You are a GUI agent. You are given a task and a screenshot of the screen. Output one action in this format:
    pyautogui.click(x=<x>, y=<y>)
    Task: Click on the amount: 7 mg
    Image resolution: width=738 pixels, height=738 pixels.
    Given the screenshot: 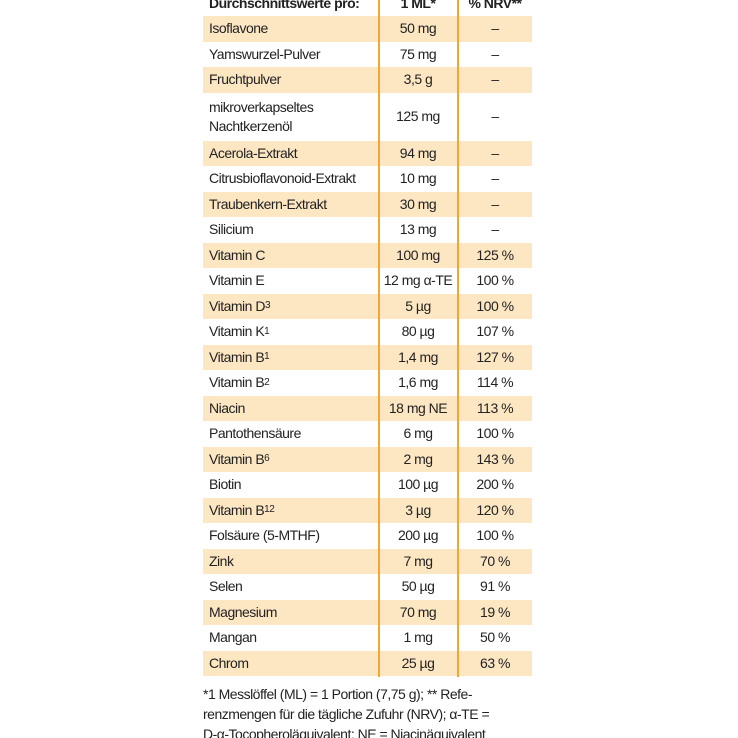 What is the action you would take?
    pyautogui.click(x=418, y=560)
    